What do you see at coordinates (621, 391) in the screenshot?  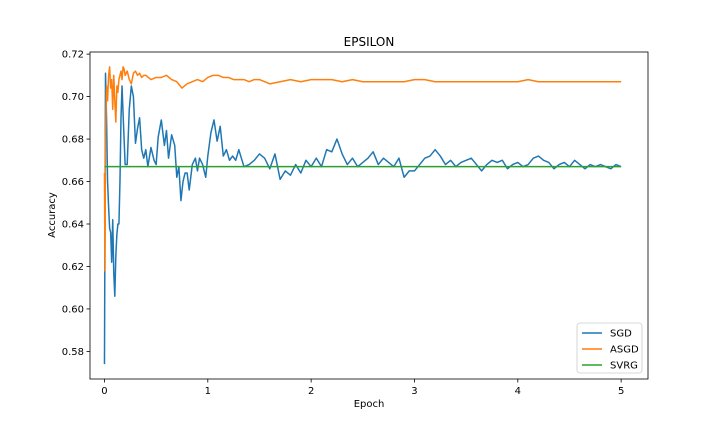 I see `x-tick-label: 5` at bounding box center [621, 391].